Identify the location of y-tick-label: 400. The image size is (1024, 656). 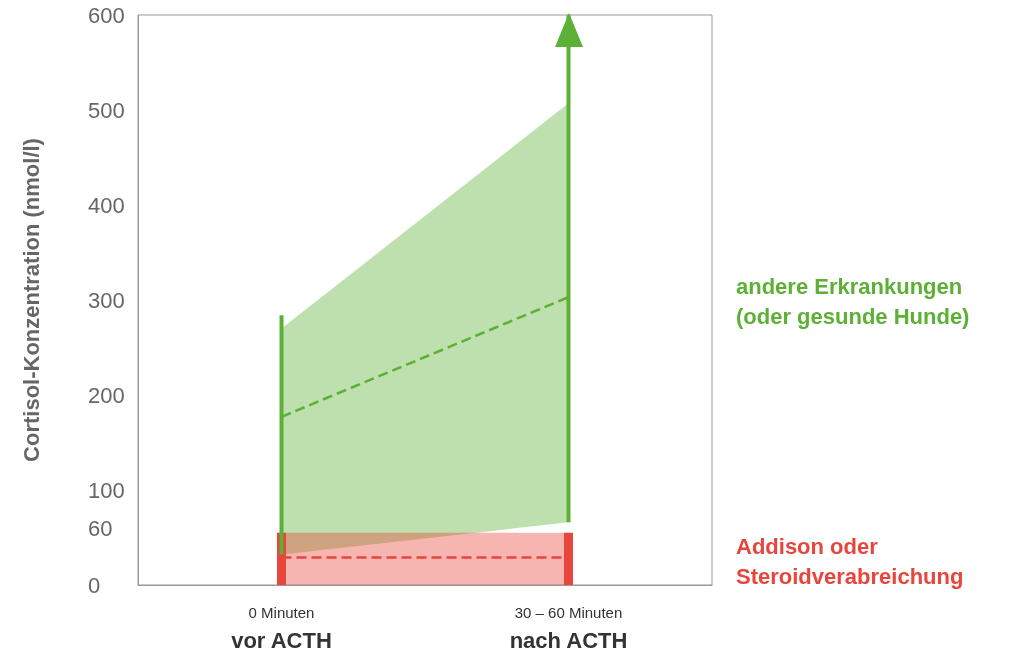
(106, 205).